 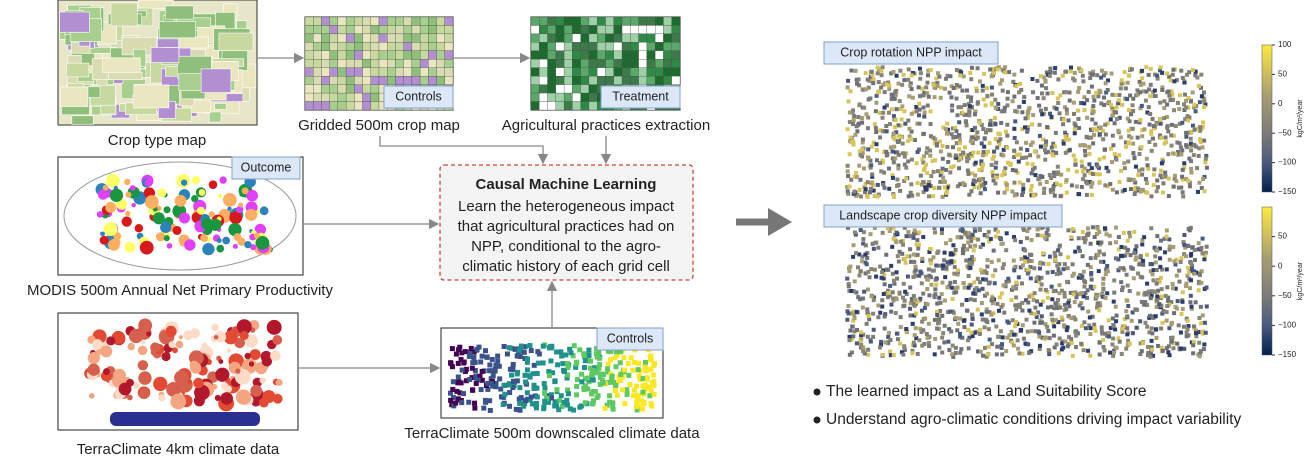 I want to click on output-title-box, so click(x=911, y=53).